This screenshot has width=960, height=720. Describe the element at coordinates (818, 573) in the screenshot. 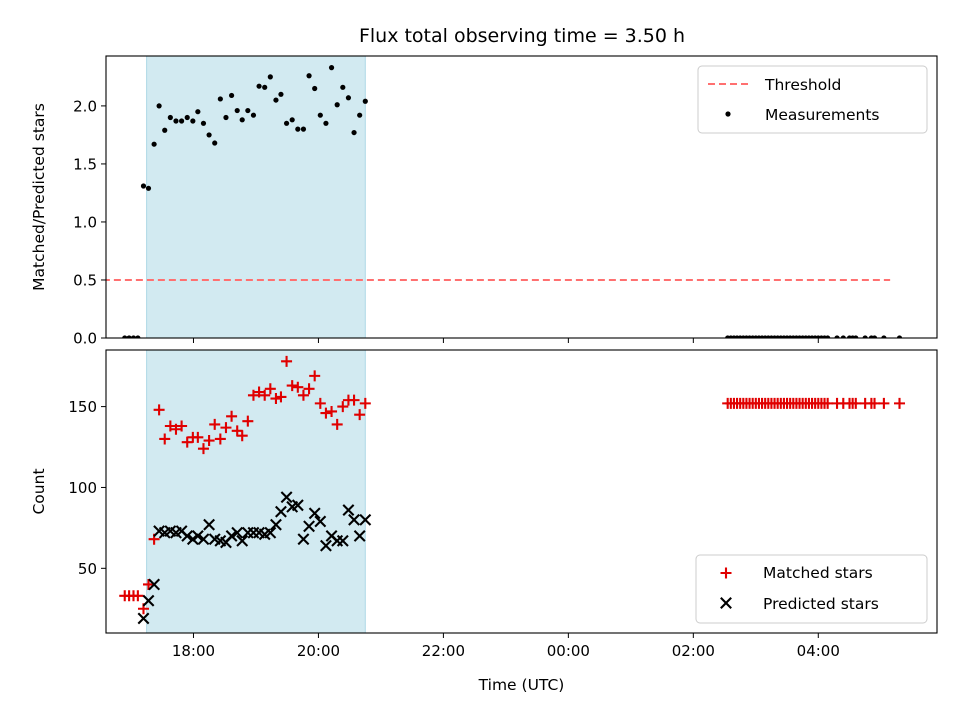

I see `legend-matched-label: Matched stars` at that location.